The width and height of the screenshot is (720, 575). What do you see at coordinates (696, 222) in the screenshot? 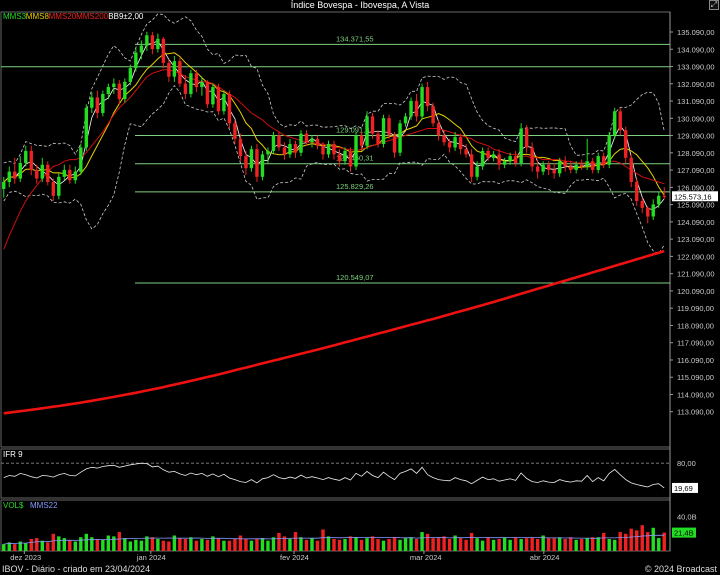
I see `y-tick-label: 124.090,00` at bounding box center [696, 222].